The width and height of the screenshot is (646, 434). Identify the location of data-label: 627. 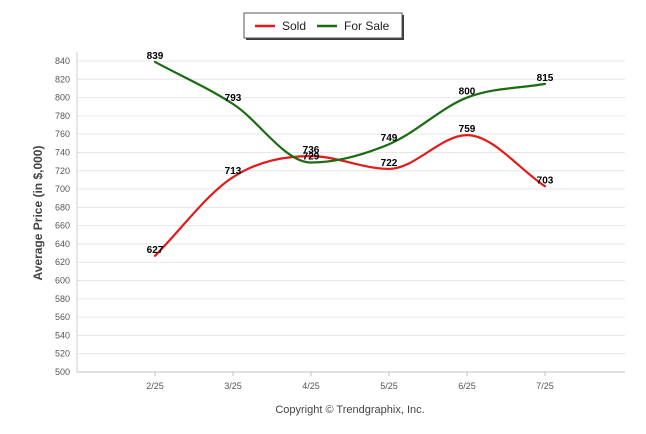
(155, 250).